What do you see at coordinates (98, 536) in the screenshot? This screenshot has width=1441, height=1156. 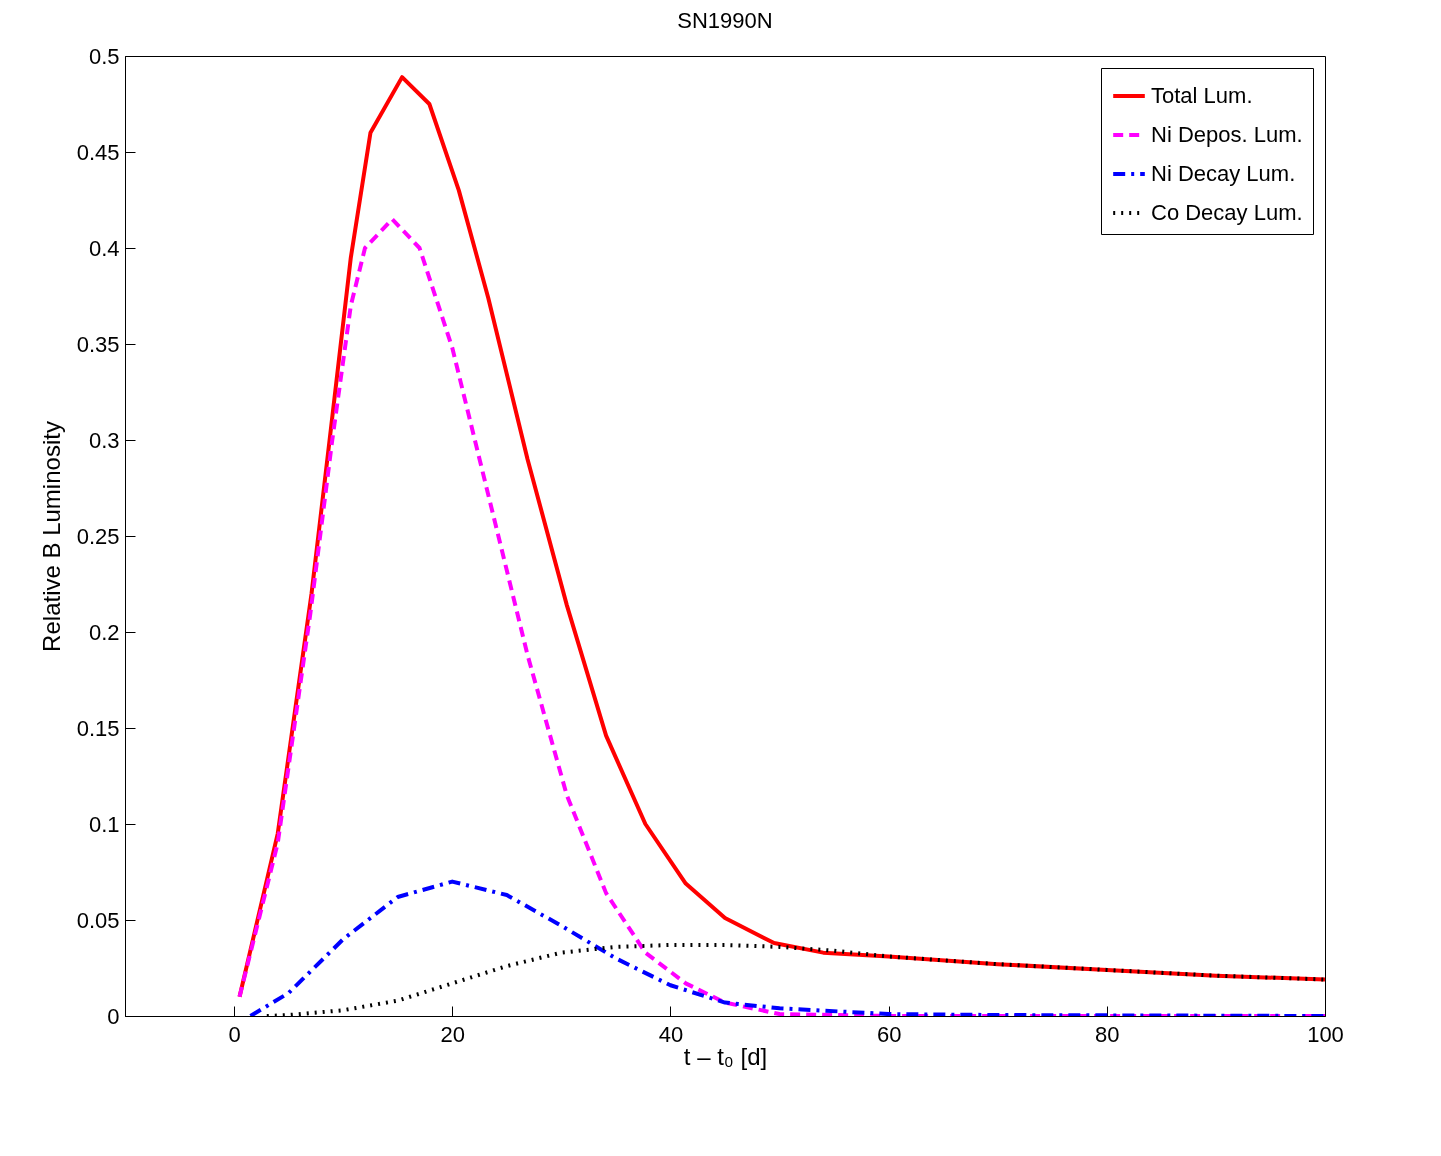 I see `y-tick-label: 0.25` at bounding box center [98, 536].